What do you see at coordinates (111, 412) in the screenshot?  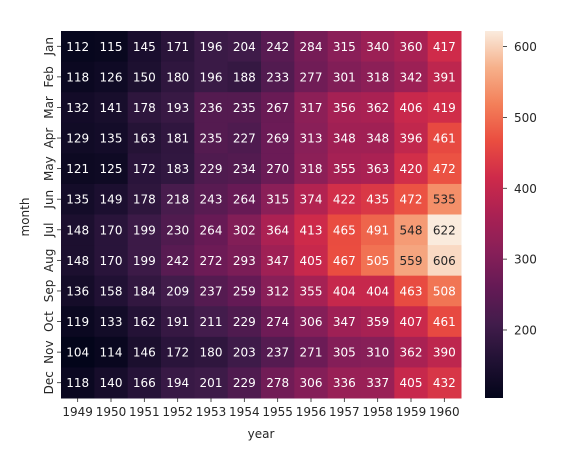 I see `x-tick-label: 1950` at bounding box center [111, 412].